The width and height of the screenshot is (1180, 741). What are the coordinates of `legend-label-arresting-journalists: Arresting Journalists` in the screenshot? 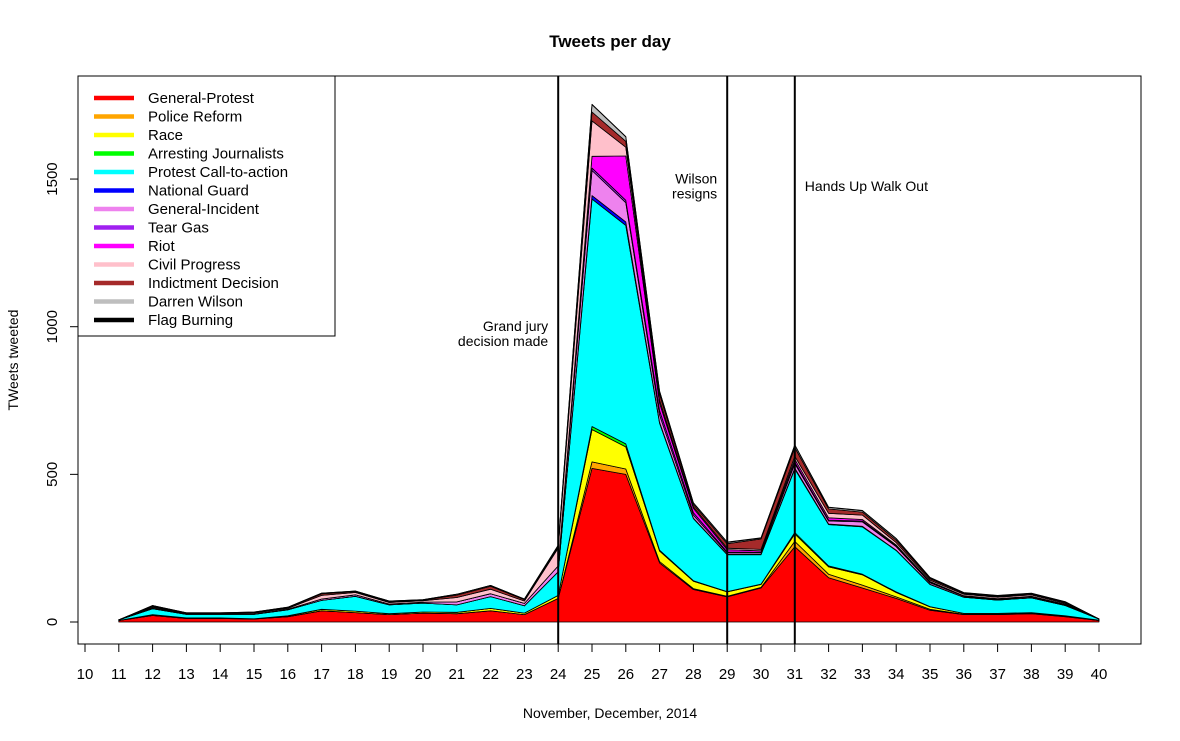 It's located at (216, 154).